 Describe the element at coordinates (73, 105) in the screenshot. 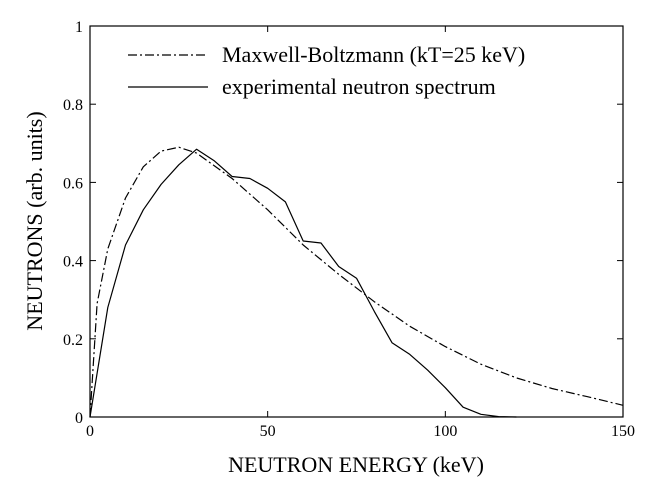

I see `y-tick-label: 0.8` at that location.